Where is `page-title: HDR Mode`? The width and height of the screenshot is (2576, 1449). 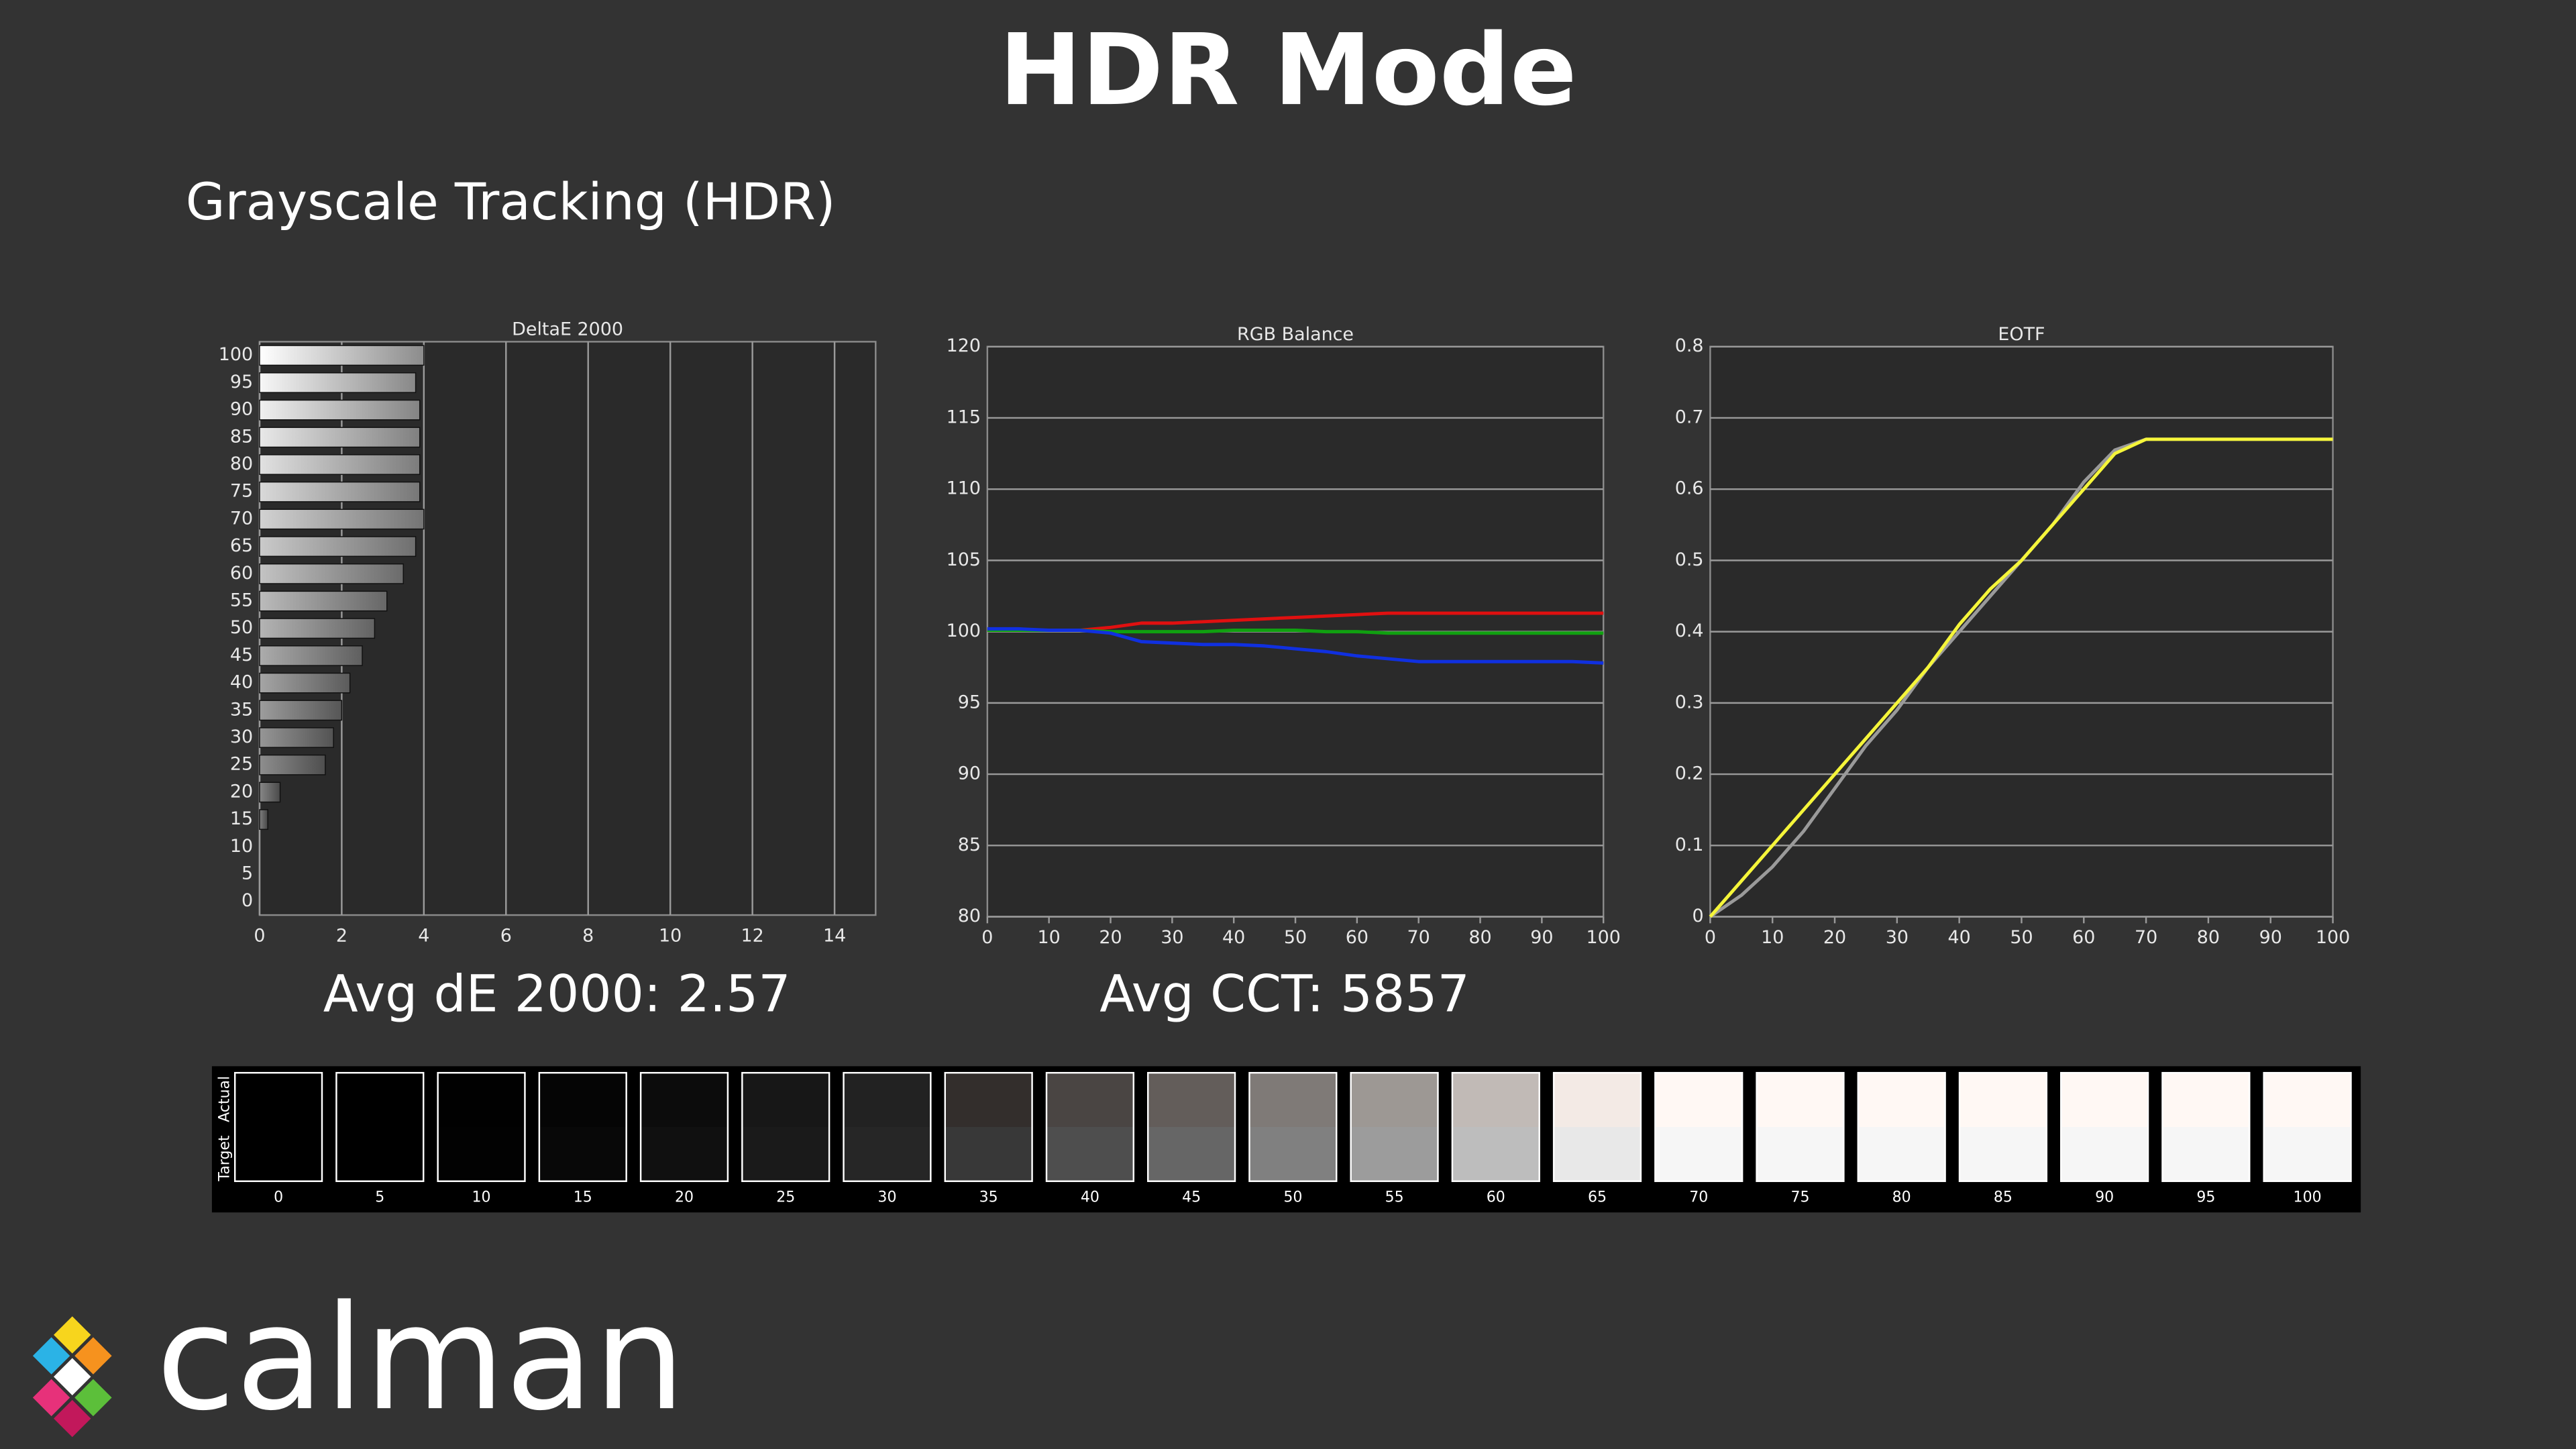
page-title: HDR Mode is located at coordinates (1287, 70).